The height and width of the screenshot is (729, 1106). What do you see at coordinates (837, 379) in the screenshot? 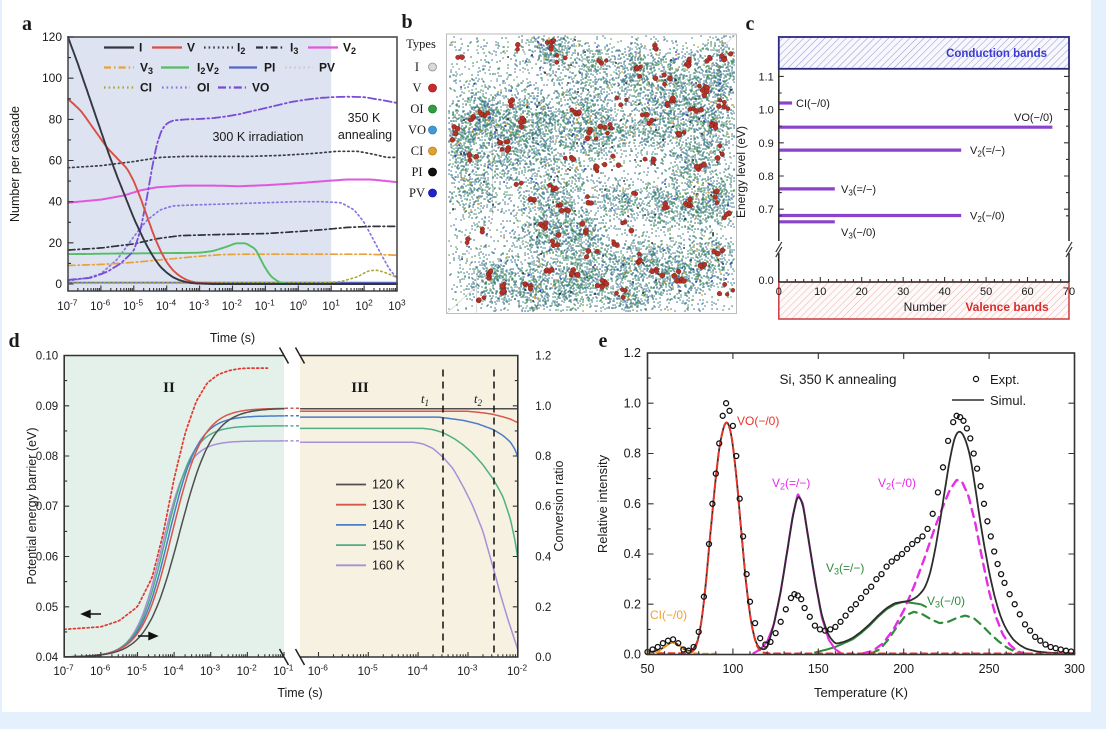
I see `svg-text: Si, 350 K annealing` at bounding box center [837, 379].